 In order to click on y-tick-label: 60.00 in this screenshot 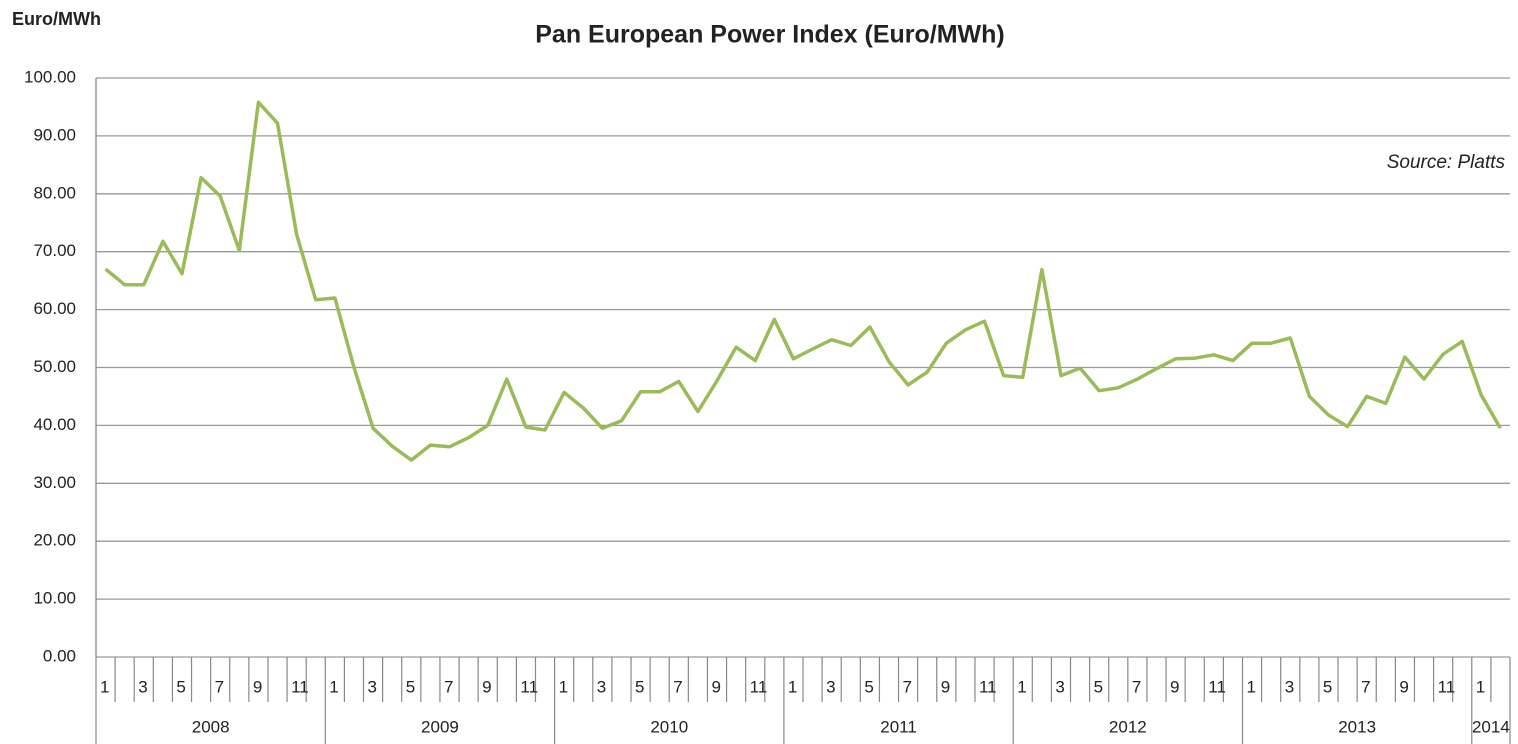, I will do `click(54, 308)`.